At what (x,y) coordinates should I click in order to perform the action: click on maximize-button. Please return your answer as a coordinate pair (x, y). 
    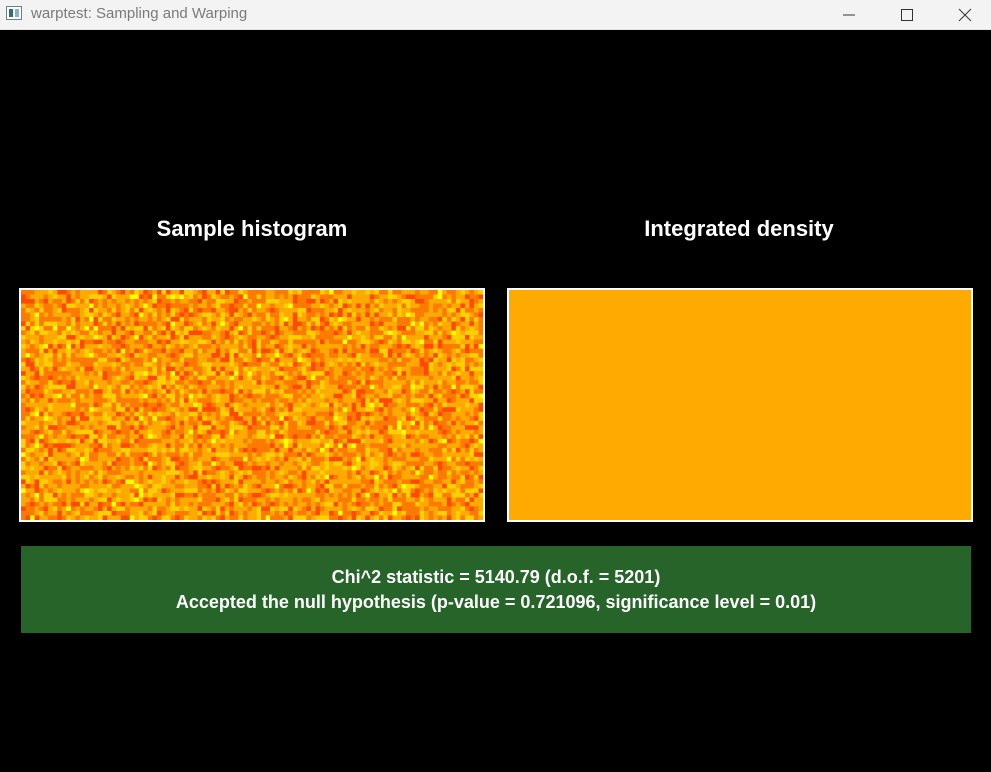
    Looking at the image, I should click on (907, 15).